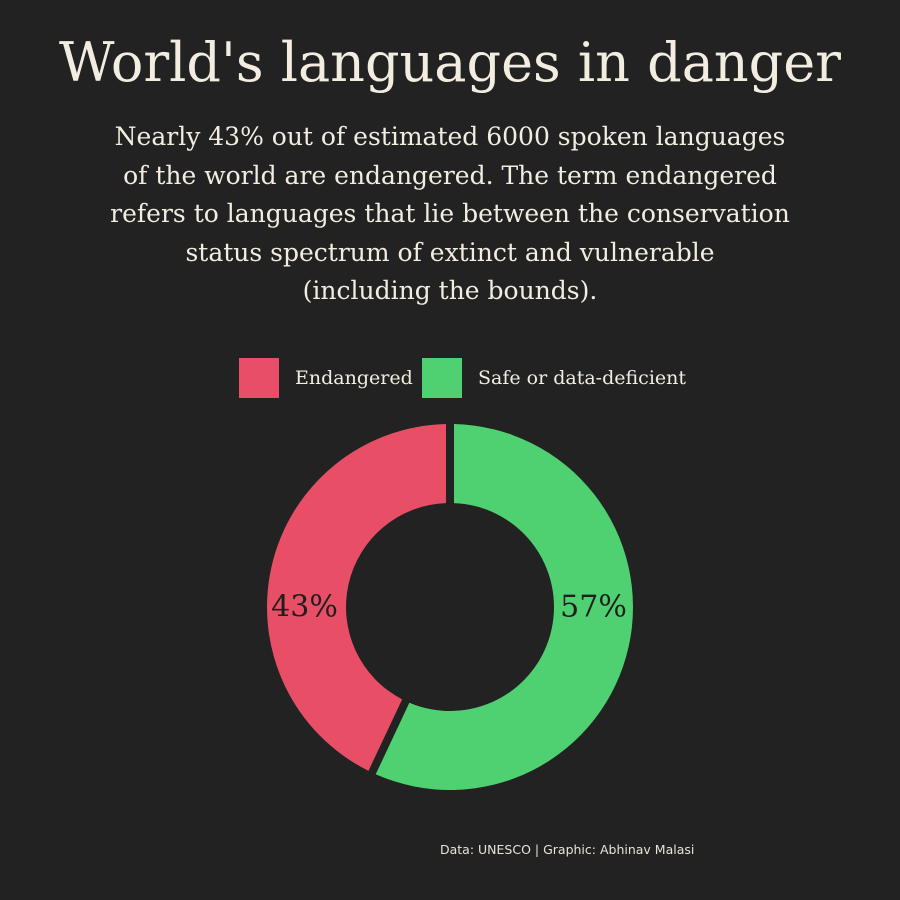  I want to click on legend-label-safe: Safe or data-deficient, so click(582, 378).